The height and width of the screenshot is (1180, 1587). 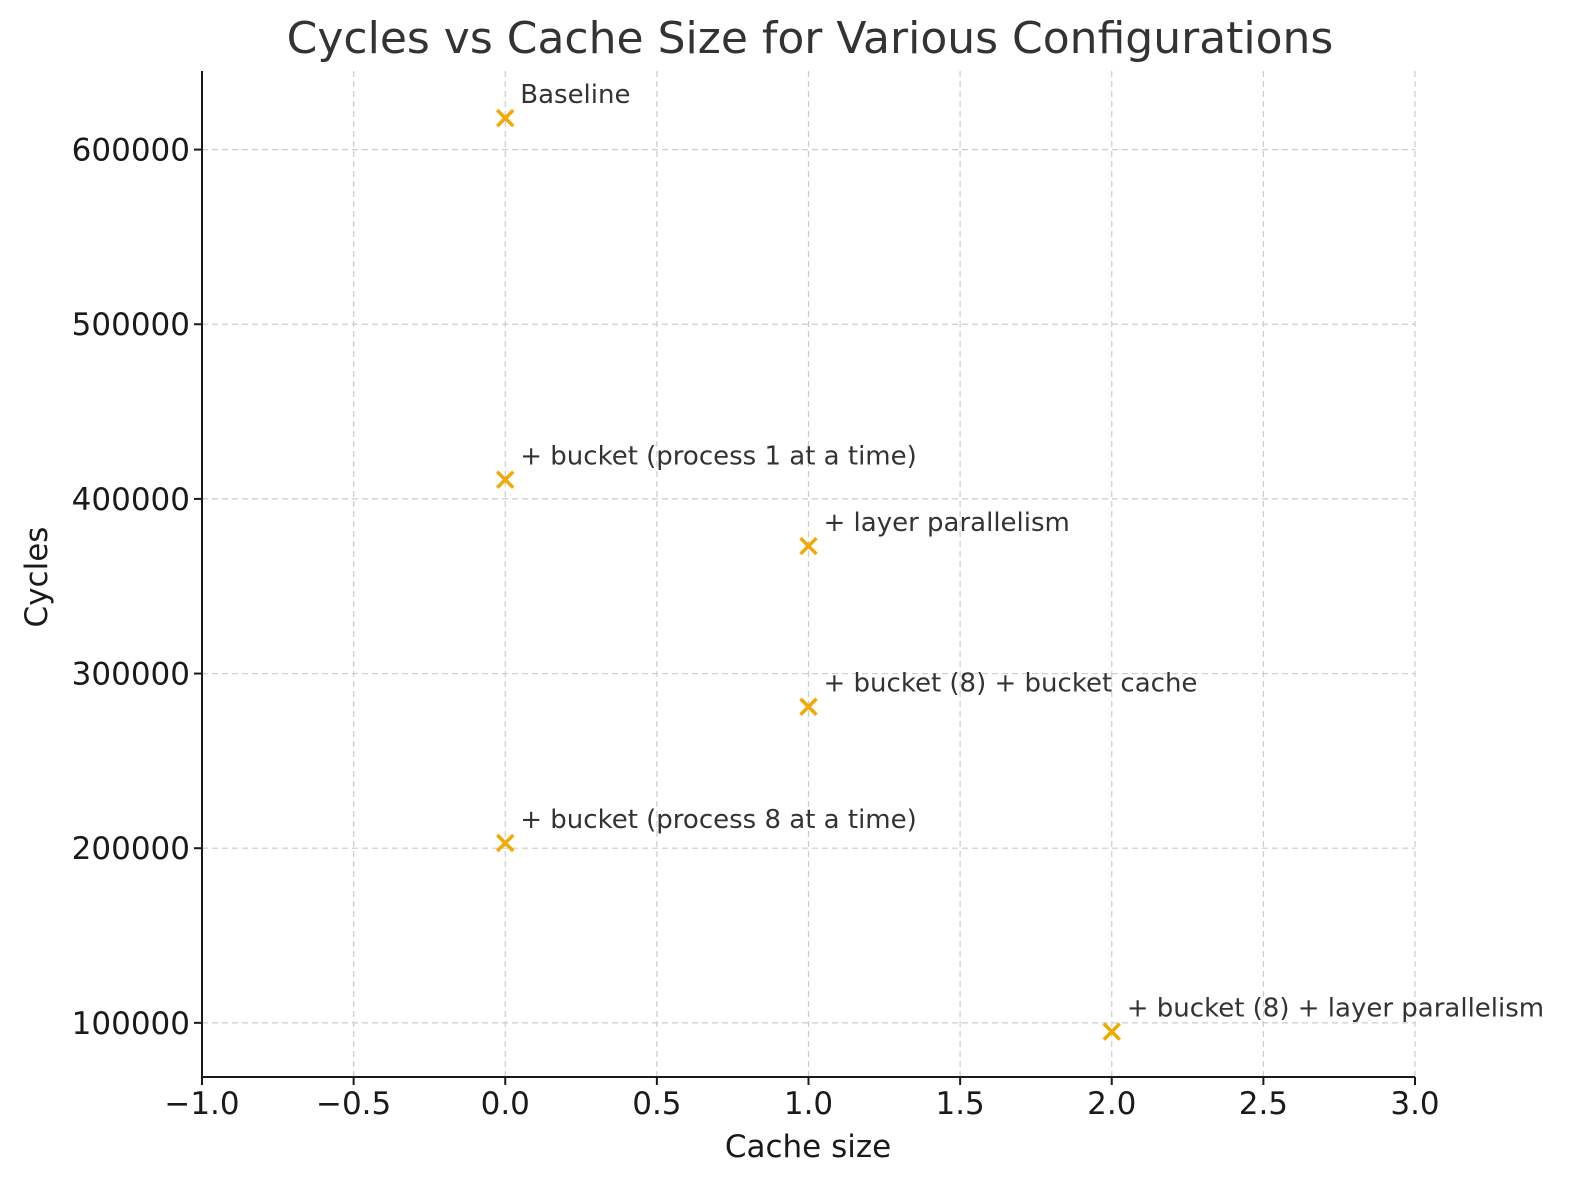 I want to click on point-annotation: + bucket (8) + layer parallelism, so click(x=1335, y=1009).